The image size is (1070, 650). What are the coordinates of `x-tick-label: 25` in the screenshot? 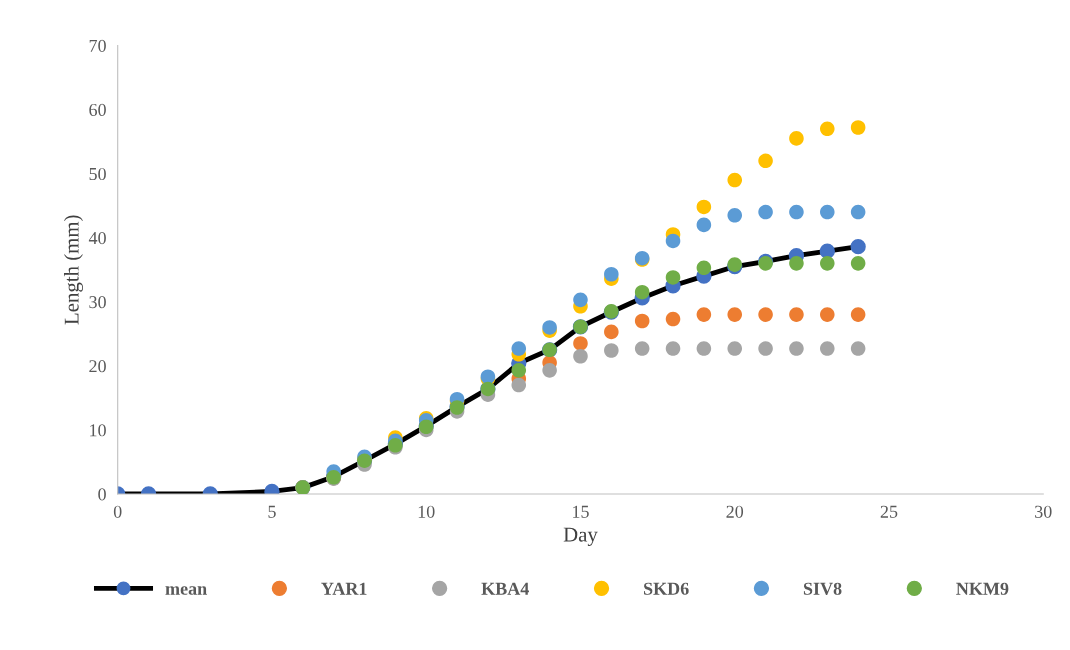 It's located at (889, 511).